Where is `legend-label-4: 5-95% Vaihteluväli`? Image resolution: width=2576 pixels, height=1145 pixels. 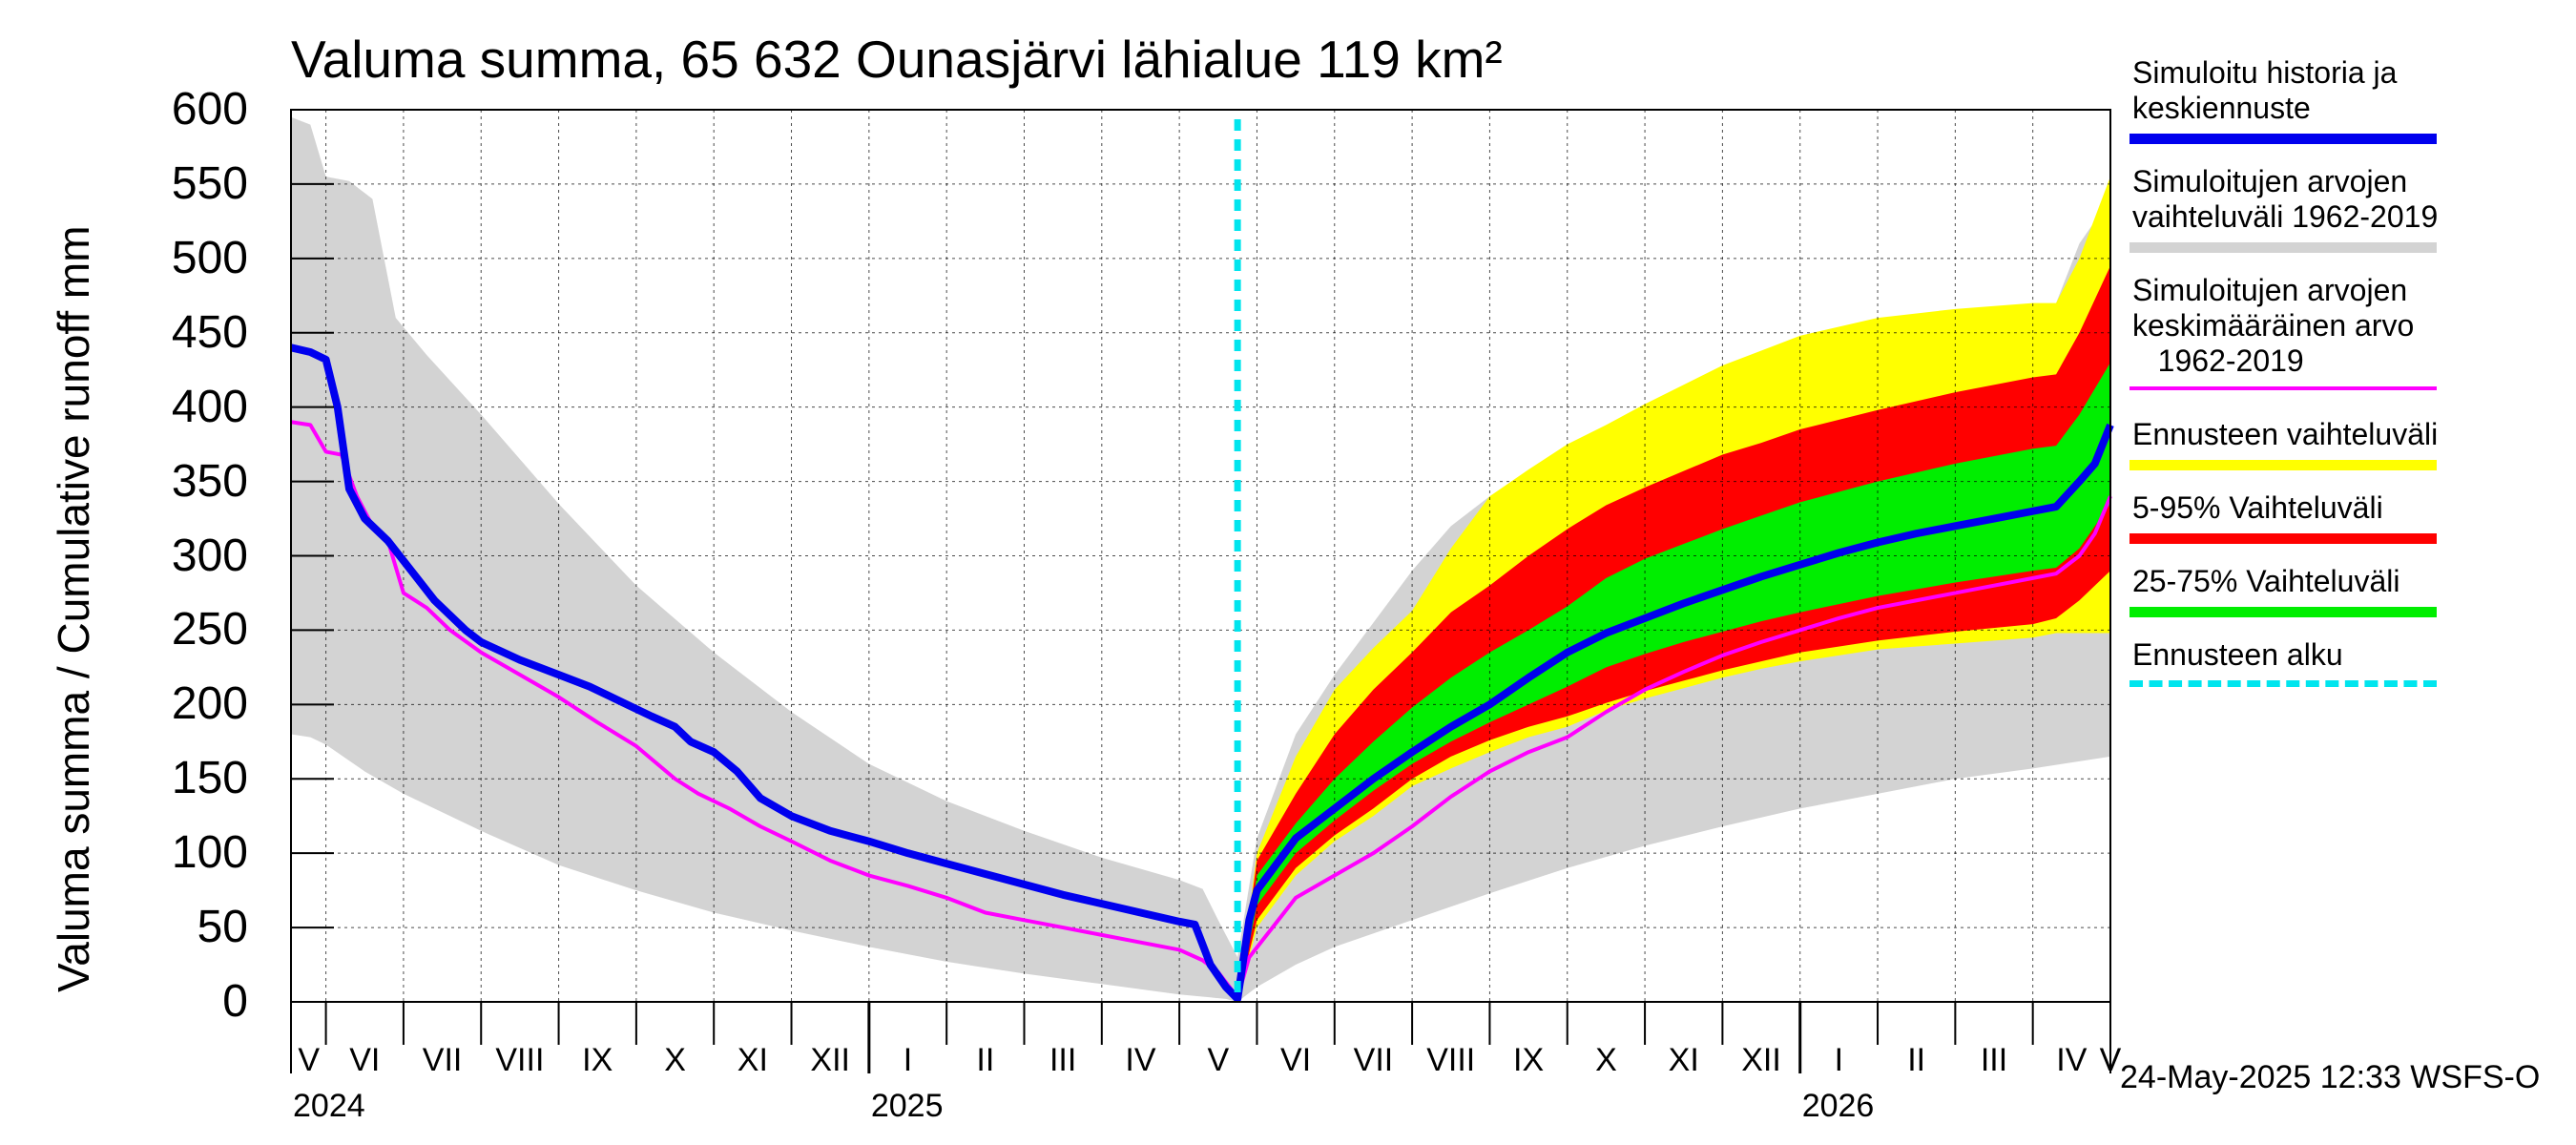
legend-label-4: 5-95% Vaihteluväli is located at coordinates (2257, 508).